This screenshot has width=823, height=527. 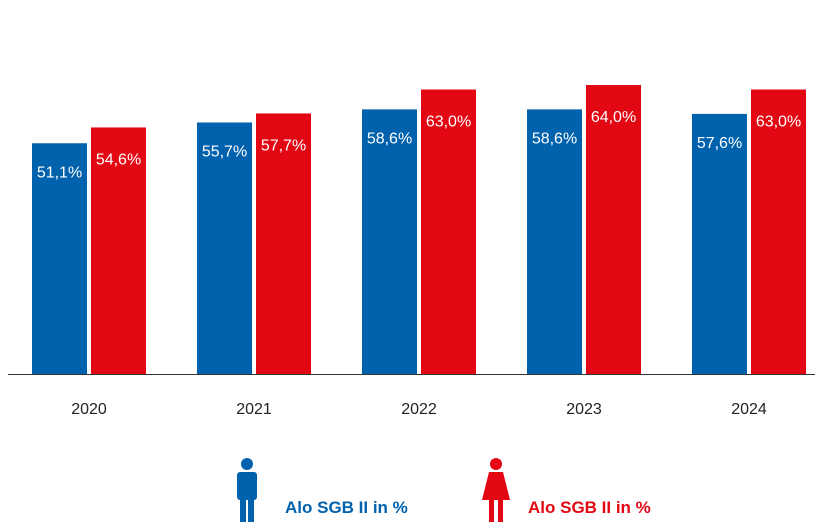 What do you see at coordinates (328, 489) in the screenshot?
I see `legend-item-male: Alo SGB II in %` at bounding box center [328, 489].